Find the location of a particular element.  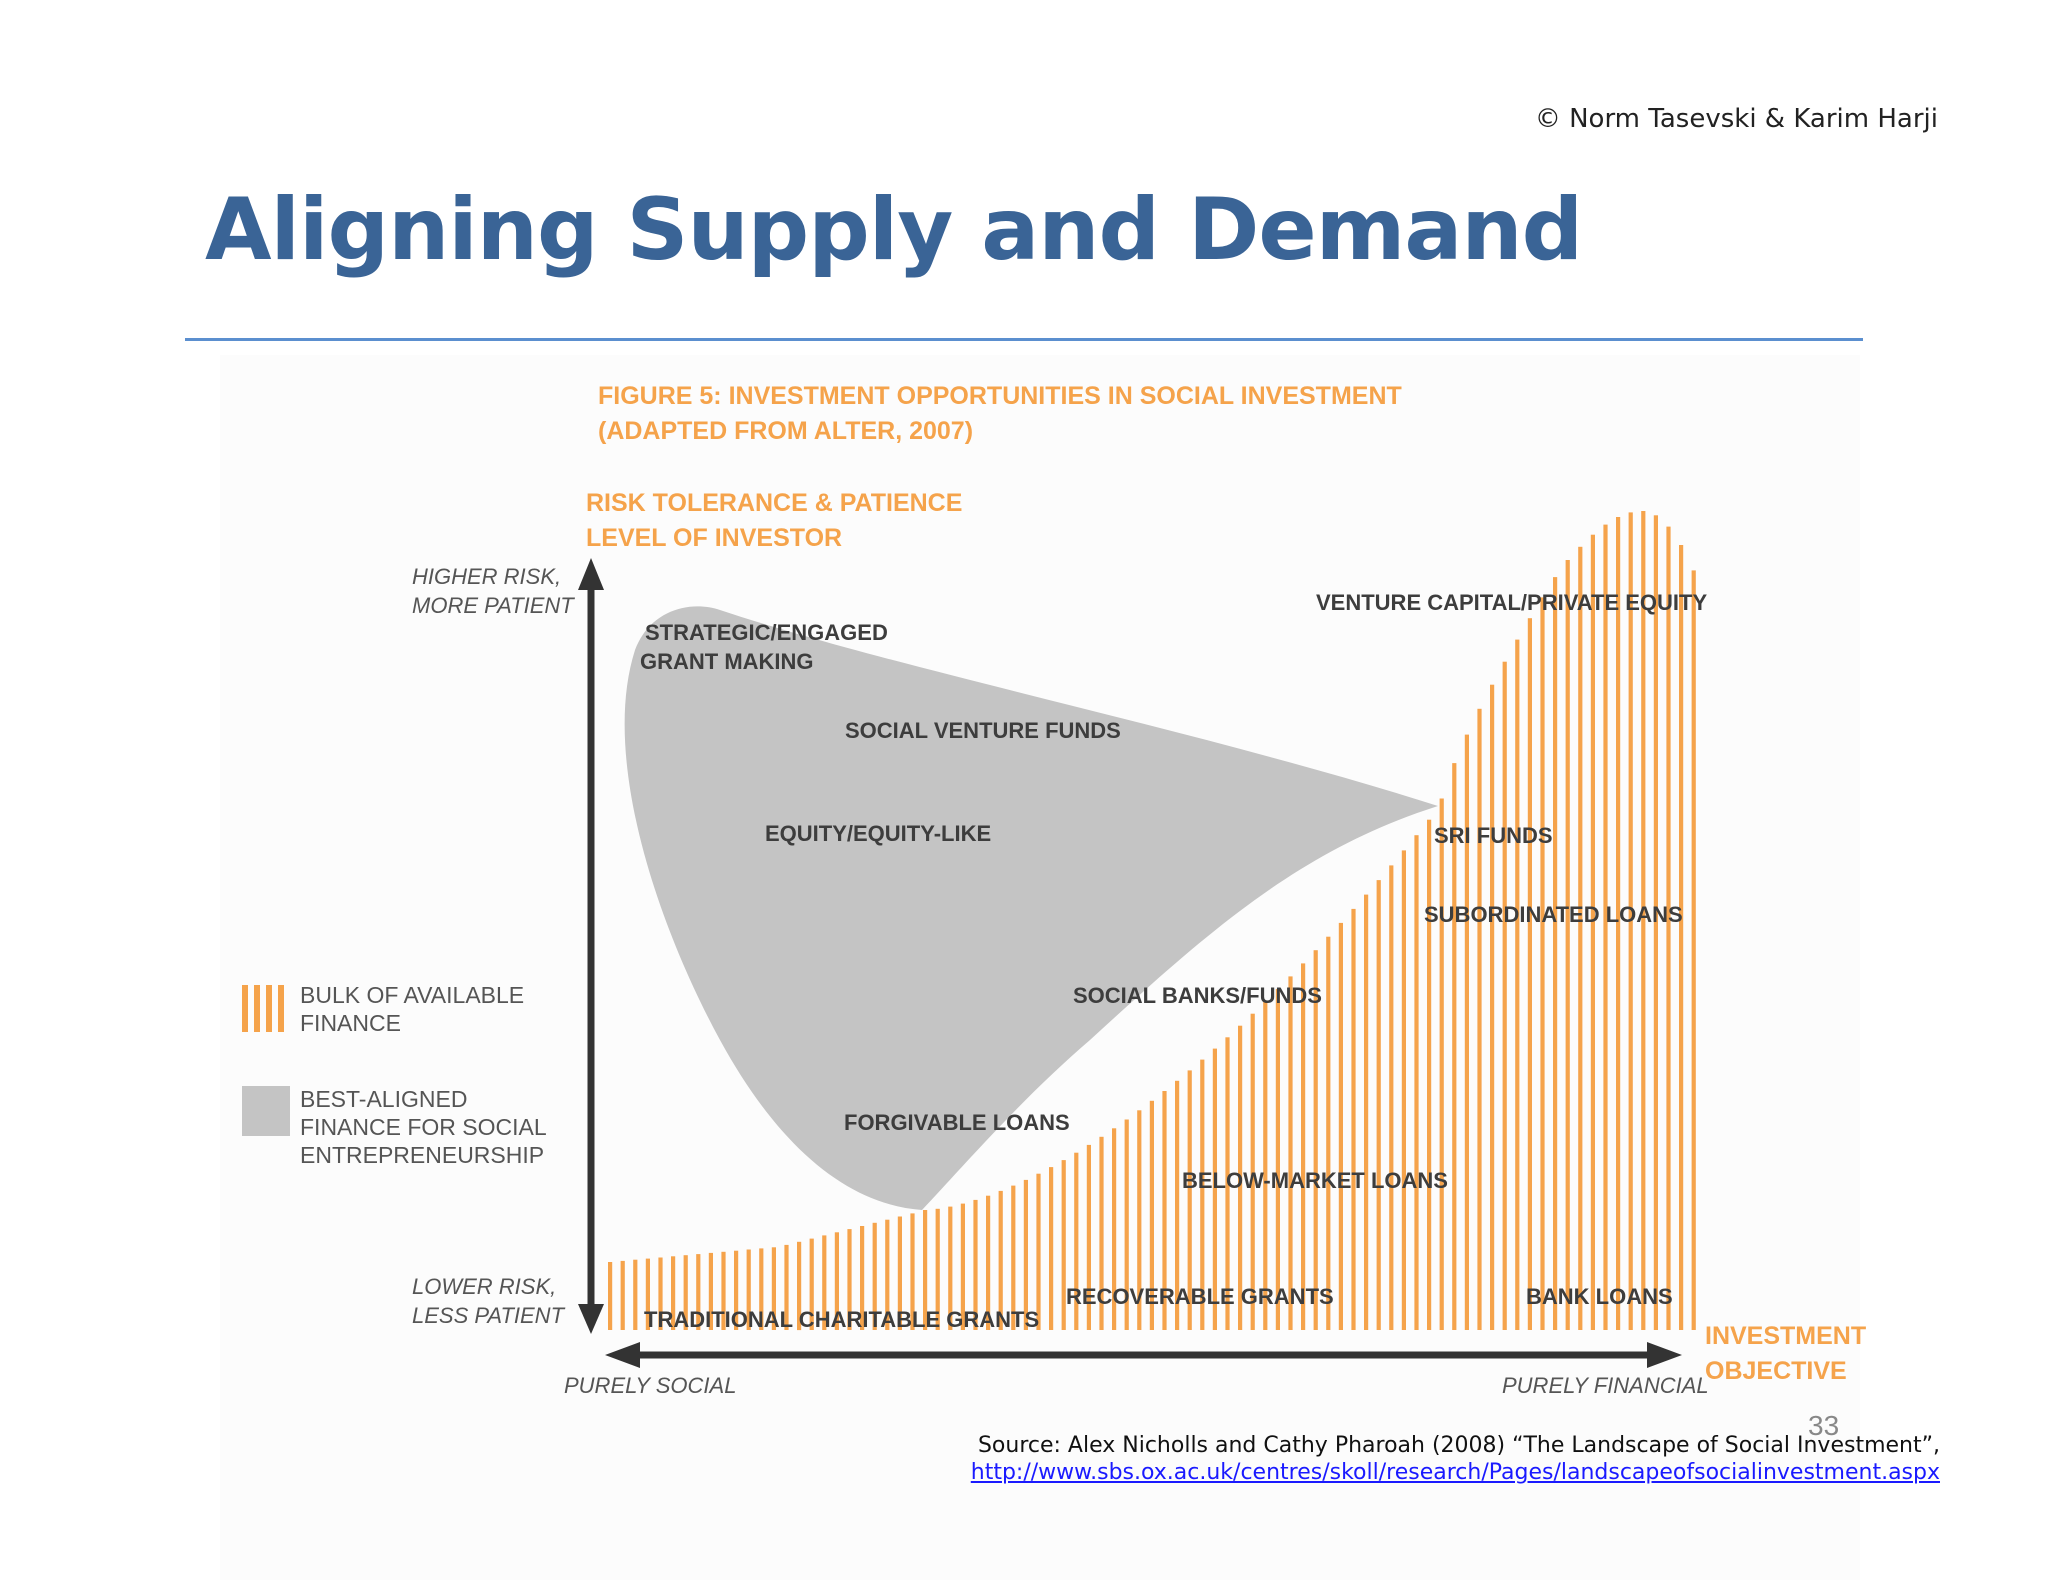

y-axis-title-line2: LEVEL OF INVESTOR is located at coordinates (714, 538).